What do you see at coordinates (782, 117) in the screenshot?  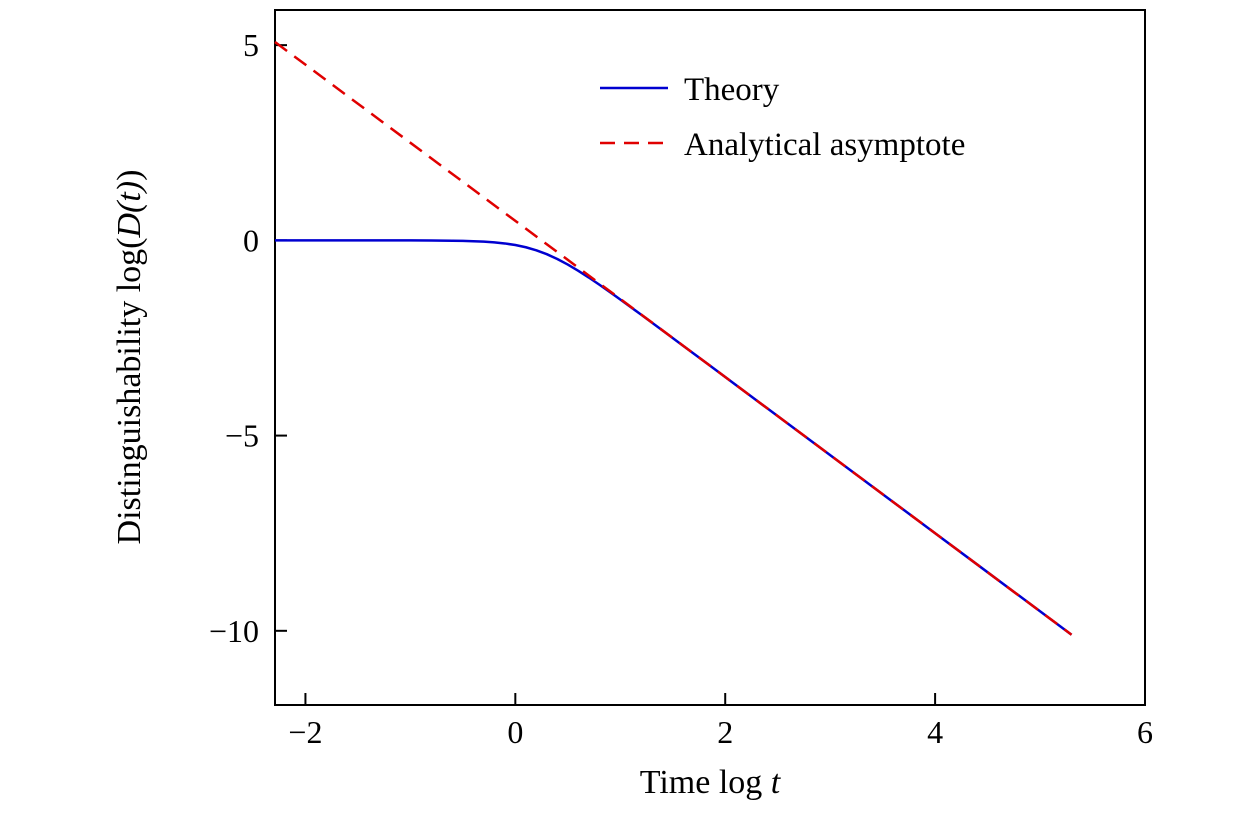 I see `legend: Theory Analytical asymptote` at bounding box center [782, 117].